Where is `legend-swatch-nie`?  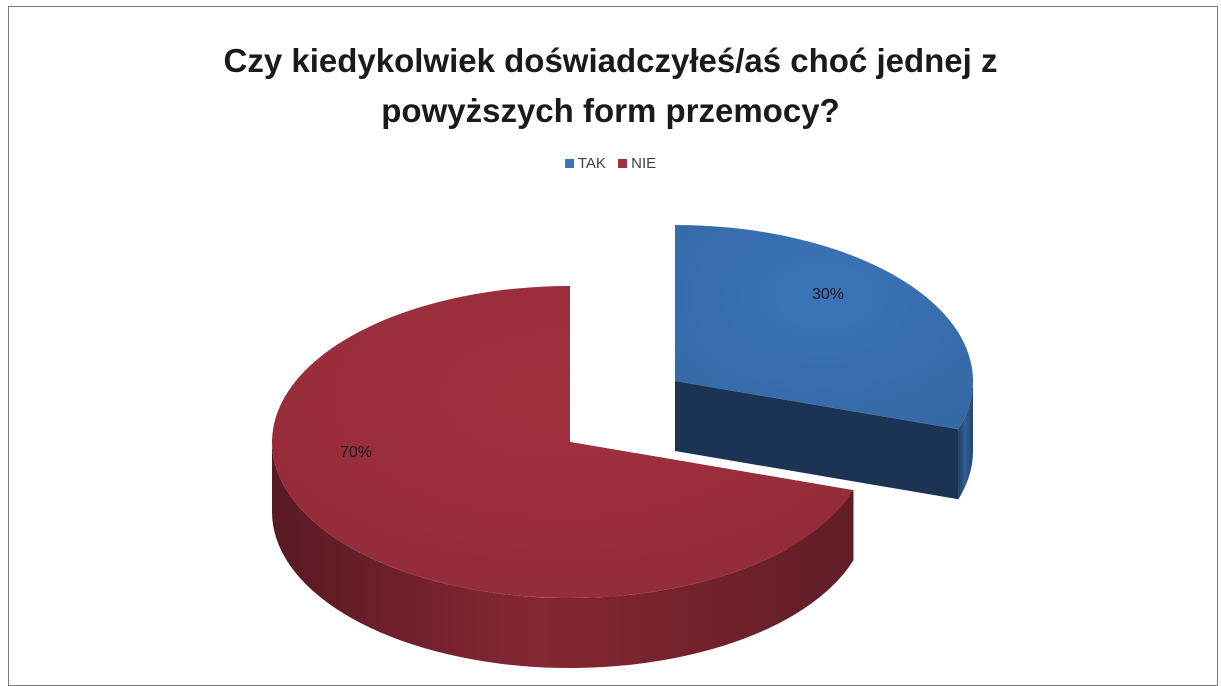
legend-swatch-nie is located at coordinates (623, 163).